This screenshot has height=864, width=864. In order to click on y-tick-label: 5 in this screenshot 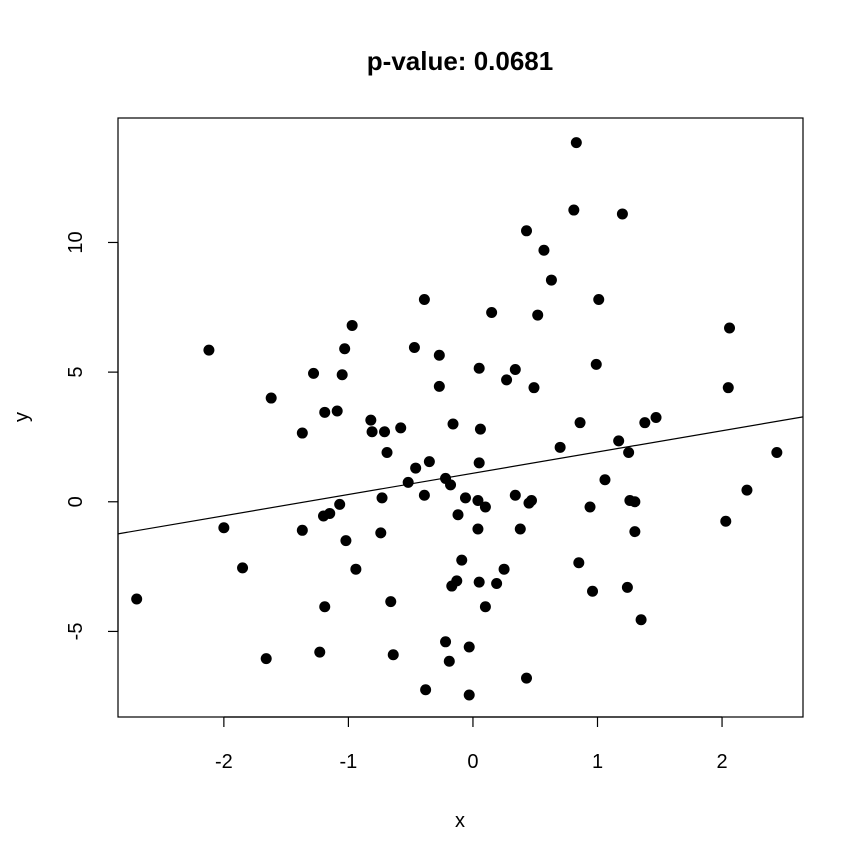, I will do `click(76, 372)`.